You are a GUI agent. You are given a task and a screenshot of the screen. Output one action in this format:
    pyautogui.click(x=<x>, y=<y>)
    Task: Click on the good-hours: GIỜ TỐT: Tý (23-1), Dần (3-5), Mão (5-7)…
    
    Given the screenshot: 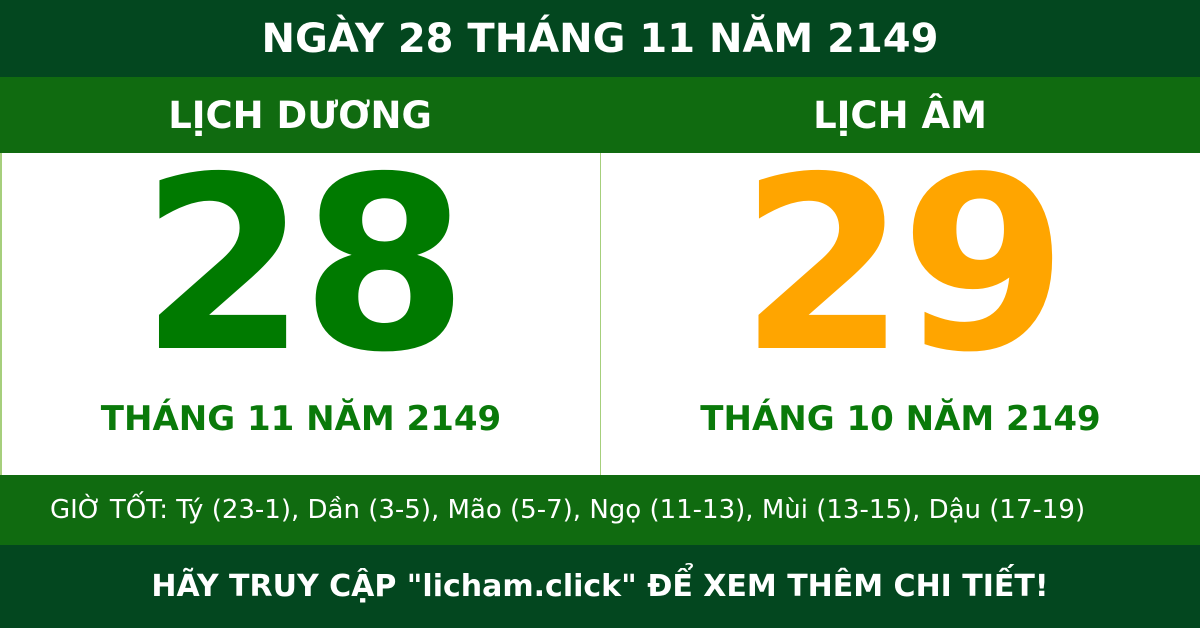 What is the action you would take?
    pyautogui.click(x=600, y=510)
    